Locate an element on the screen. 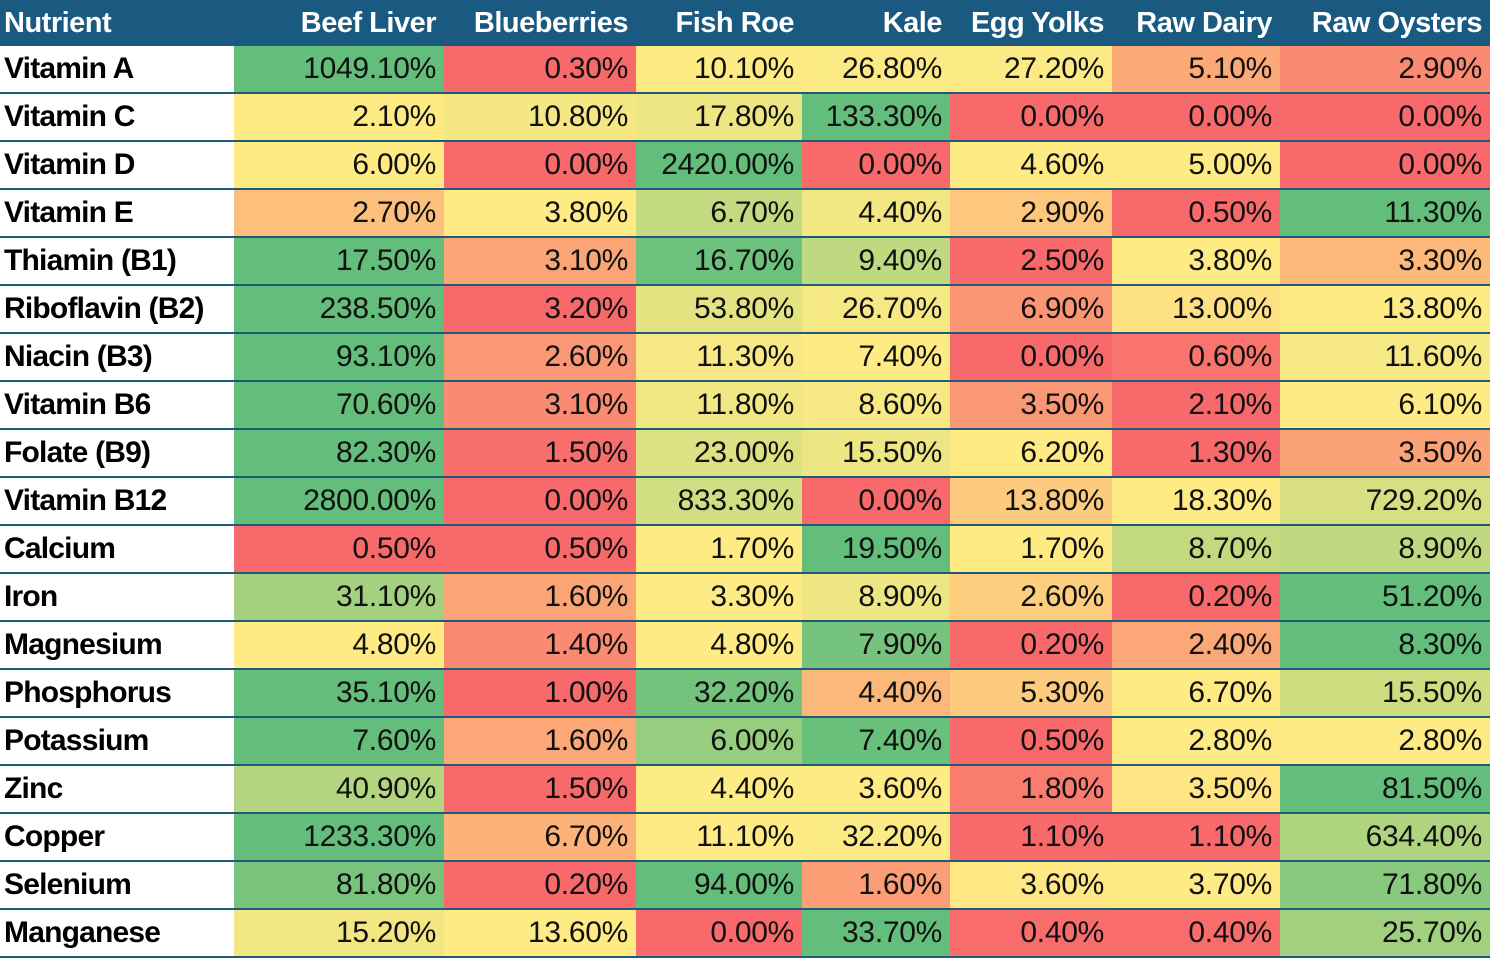 This screenshot has height=958, width=1490. heatmap-cell: 3.20% is located at coordinates (540, 309).